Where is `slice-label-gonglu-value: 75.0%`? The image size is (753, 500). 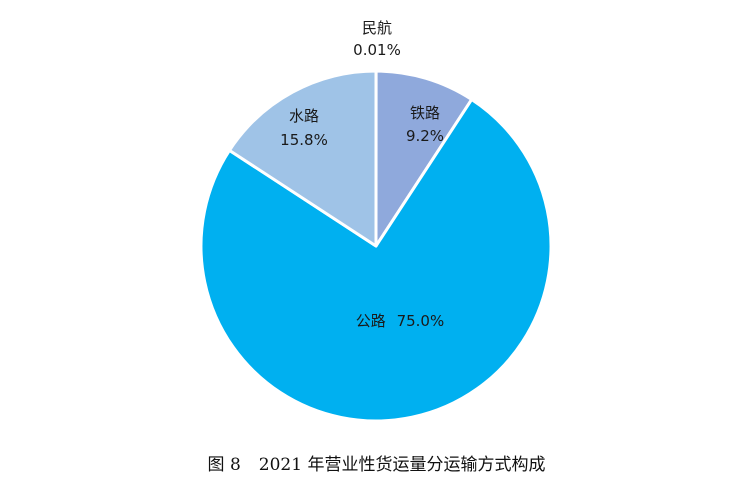 slice-label-gonglu-value: 75.0% is located at coordinates (421, 321).